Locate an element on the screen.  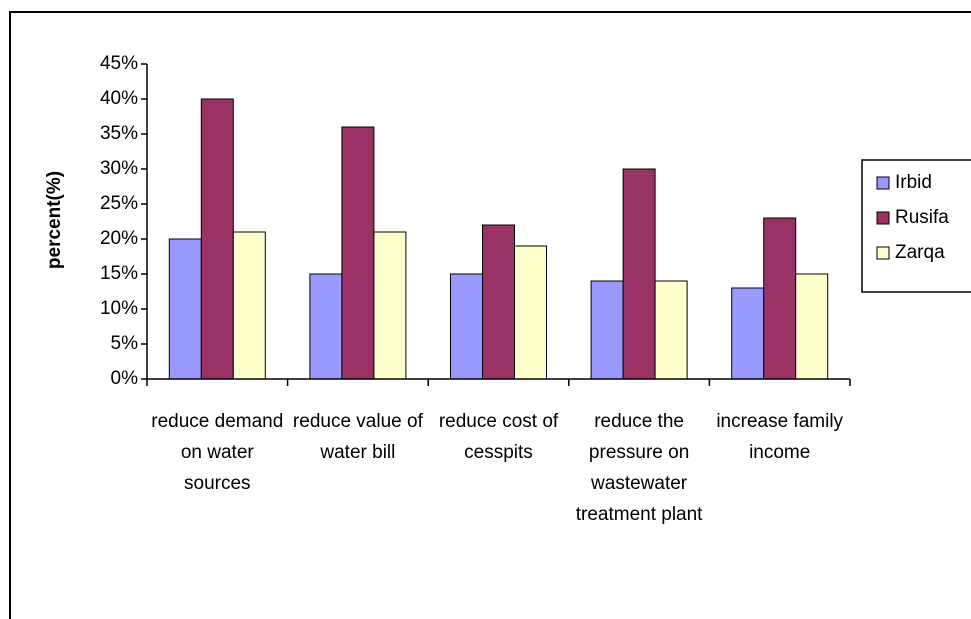
y-tick-label: 35% is located at coordinates (119, 133).